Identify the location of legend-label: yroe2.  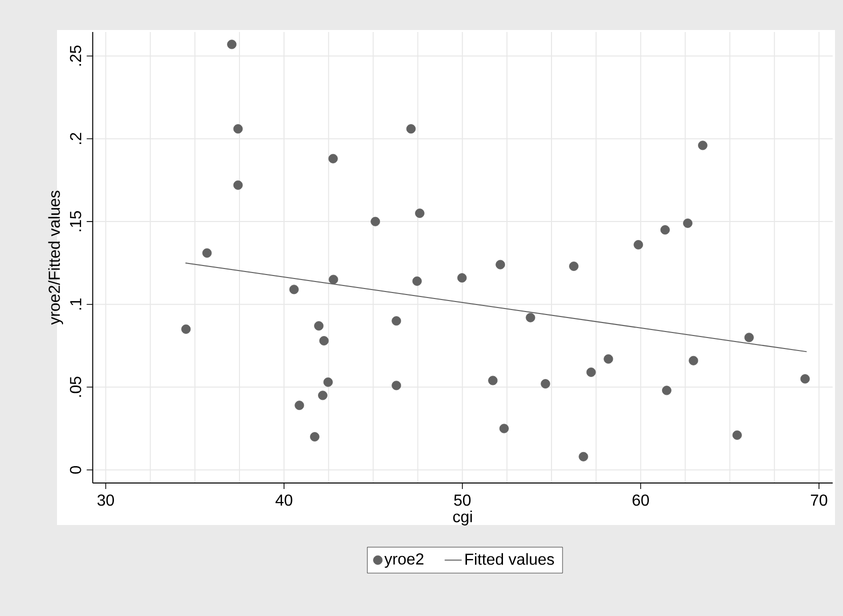
(404, 560).